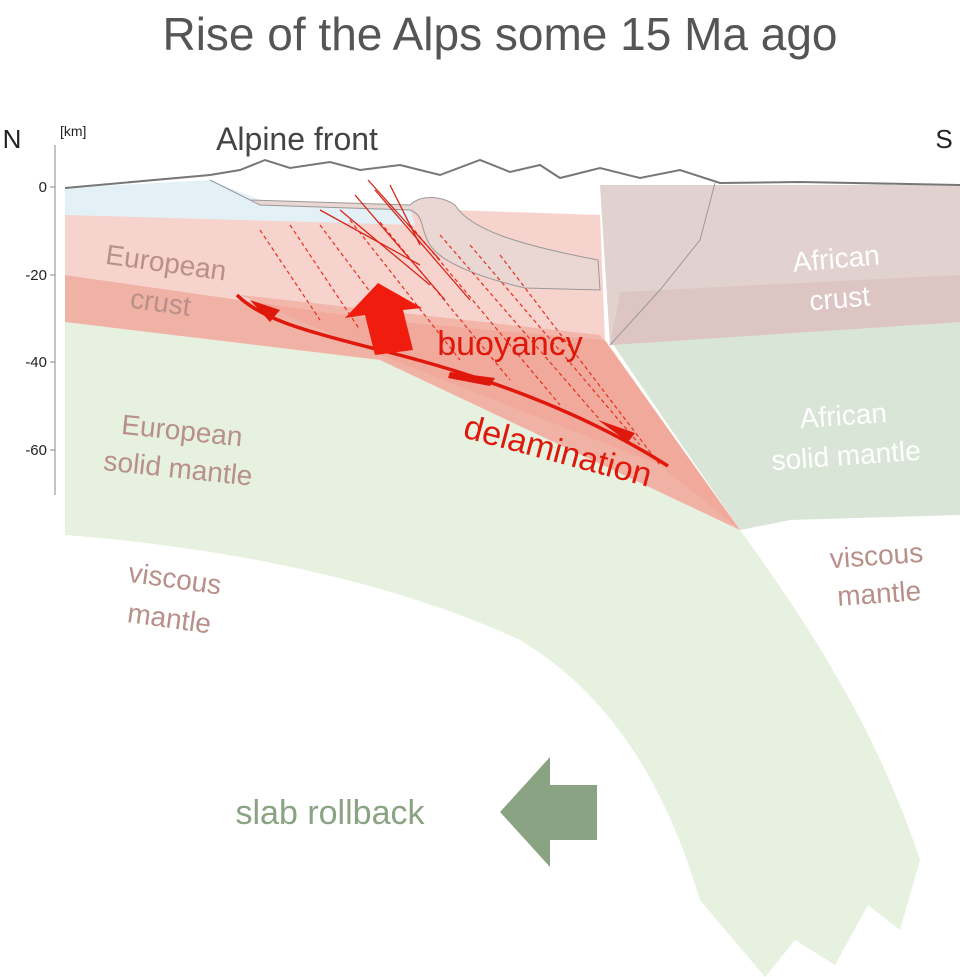  I want to click on compass-south: S, so click(943, 139).